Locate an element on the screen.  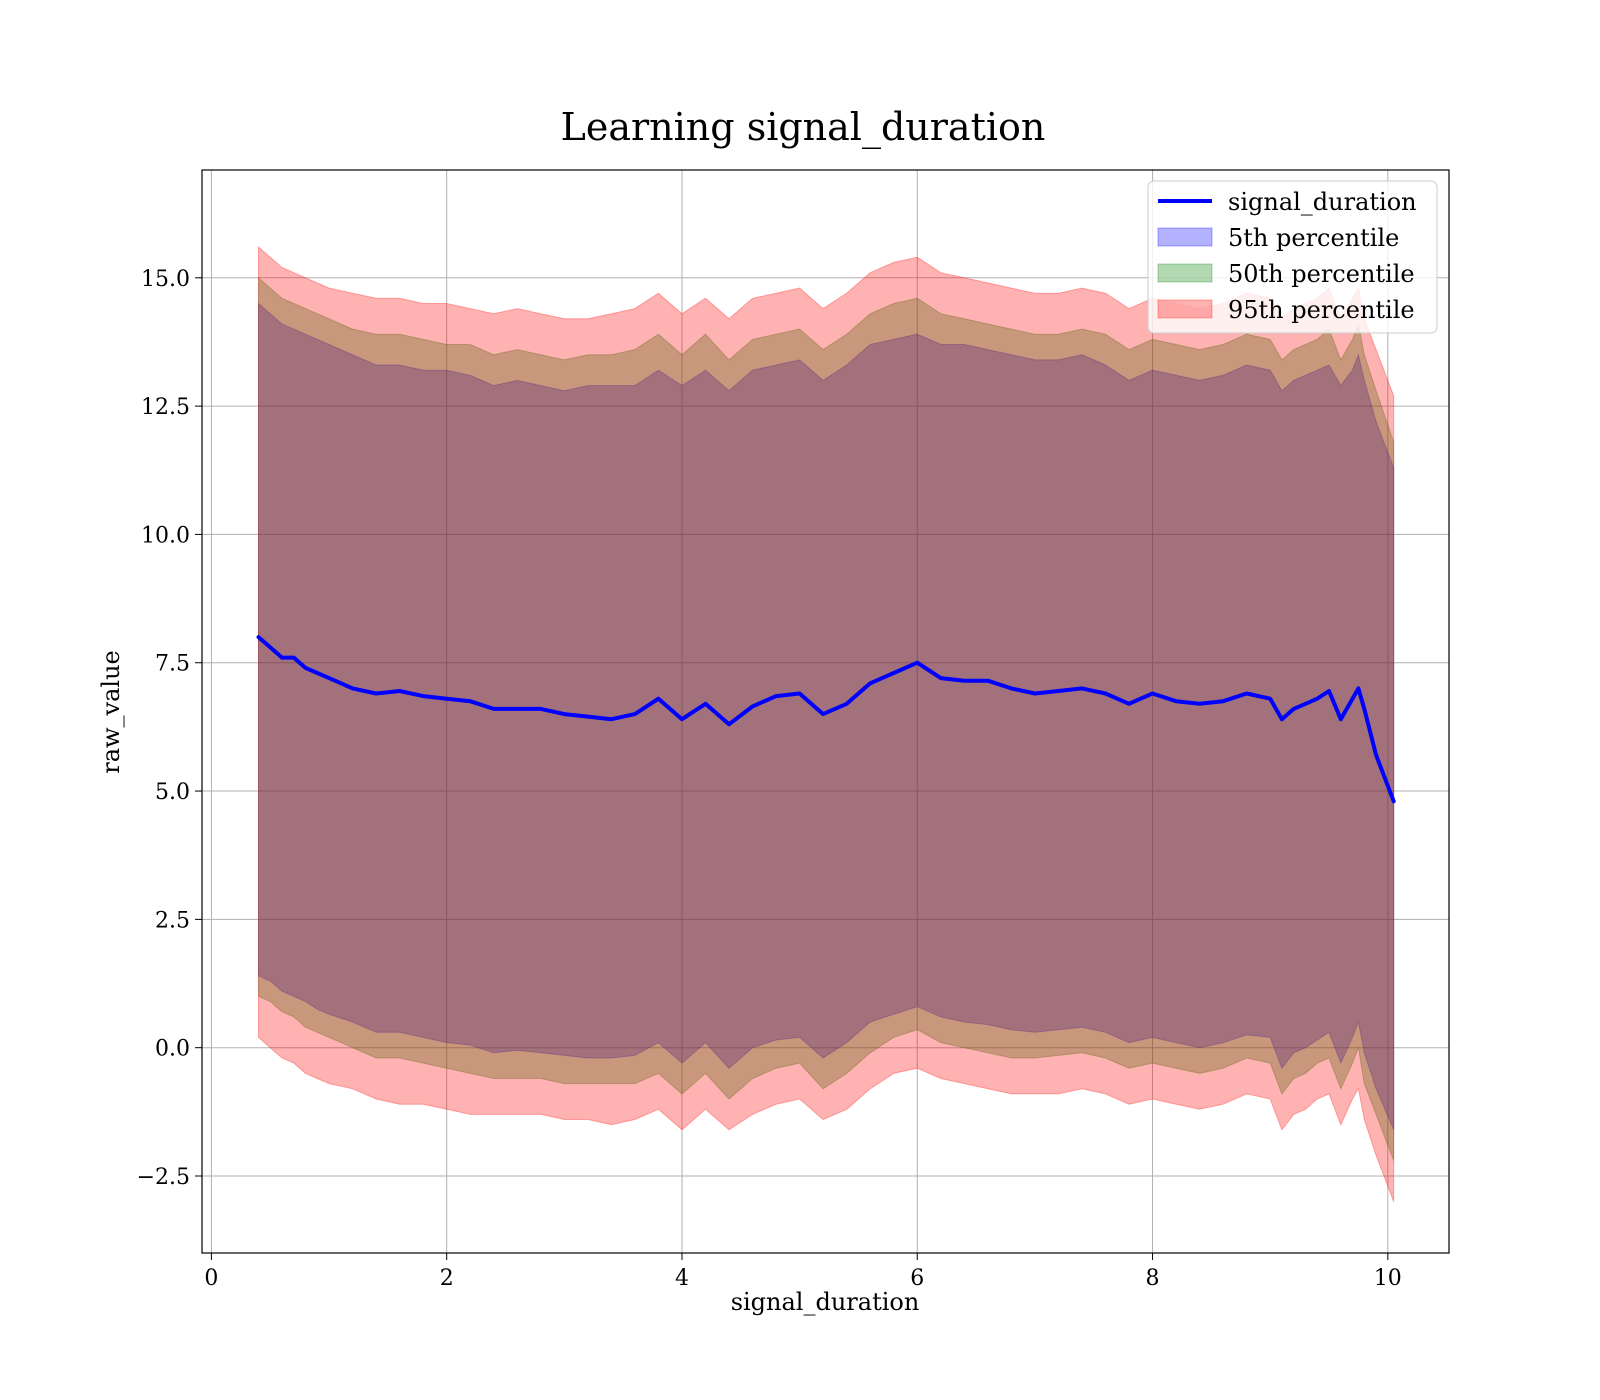
legend-entry-5th-percentile: 5th percentile is located at coordinates (1313, 238).